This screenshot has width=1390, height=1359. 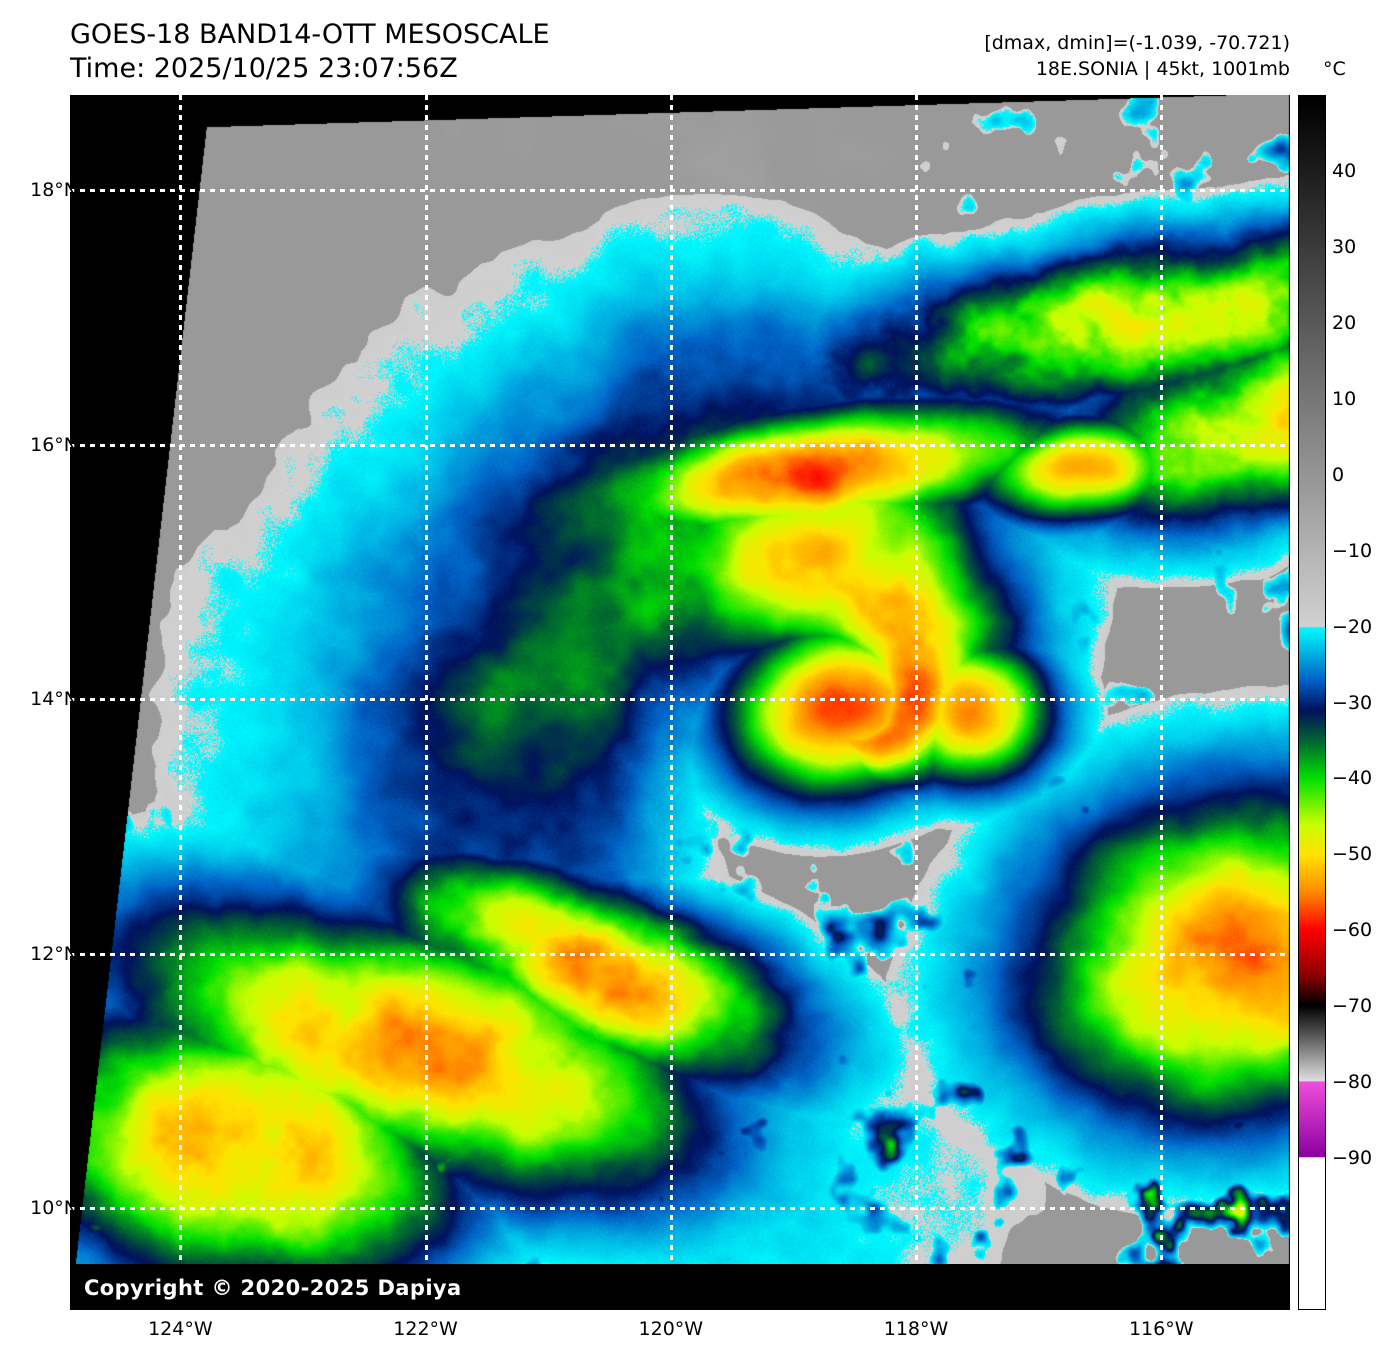 I want to click on longitude-label-116°W: 116°W, so click(x=1161, y=1329).